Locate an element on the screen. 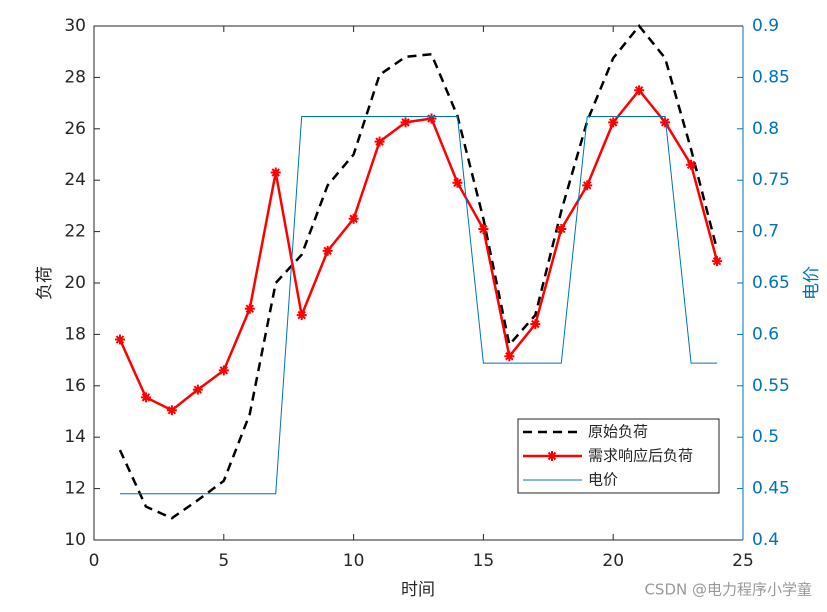  y2-tick-label: 0.9 is located at coordinates (765, 26).